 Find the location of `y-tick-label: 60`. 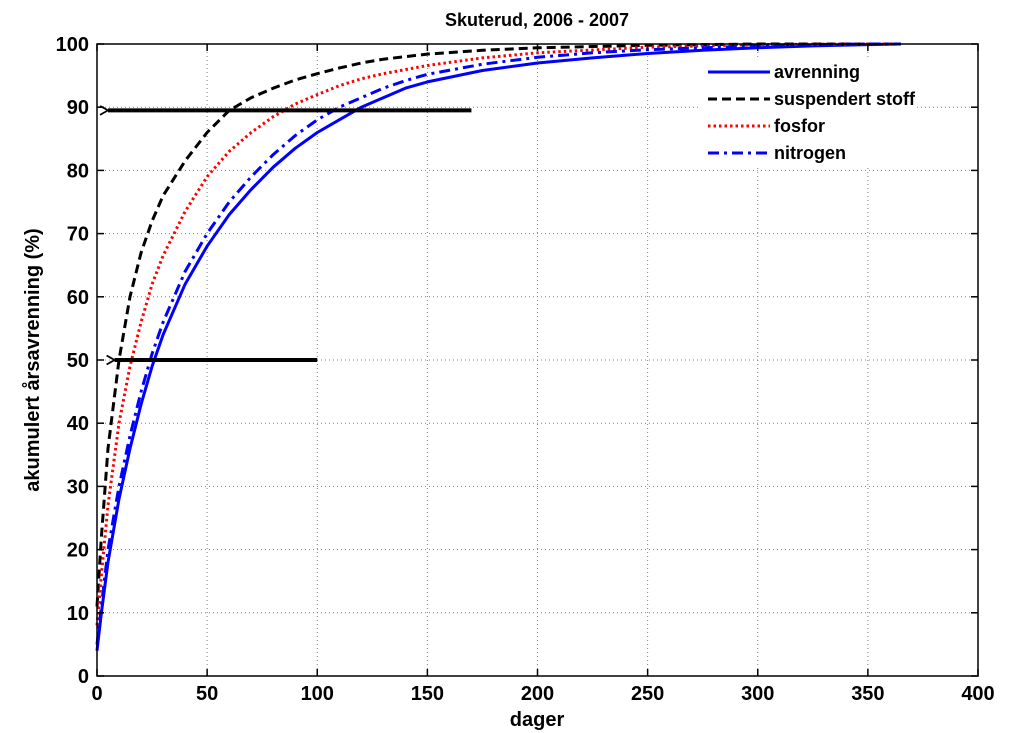

y-tick-label: 60 is located at coordinates (78, 298).